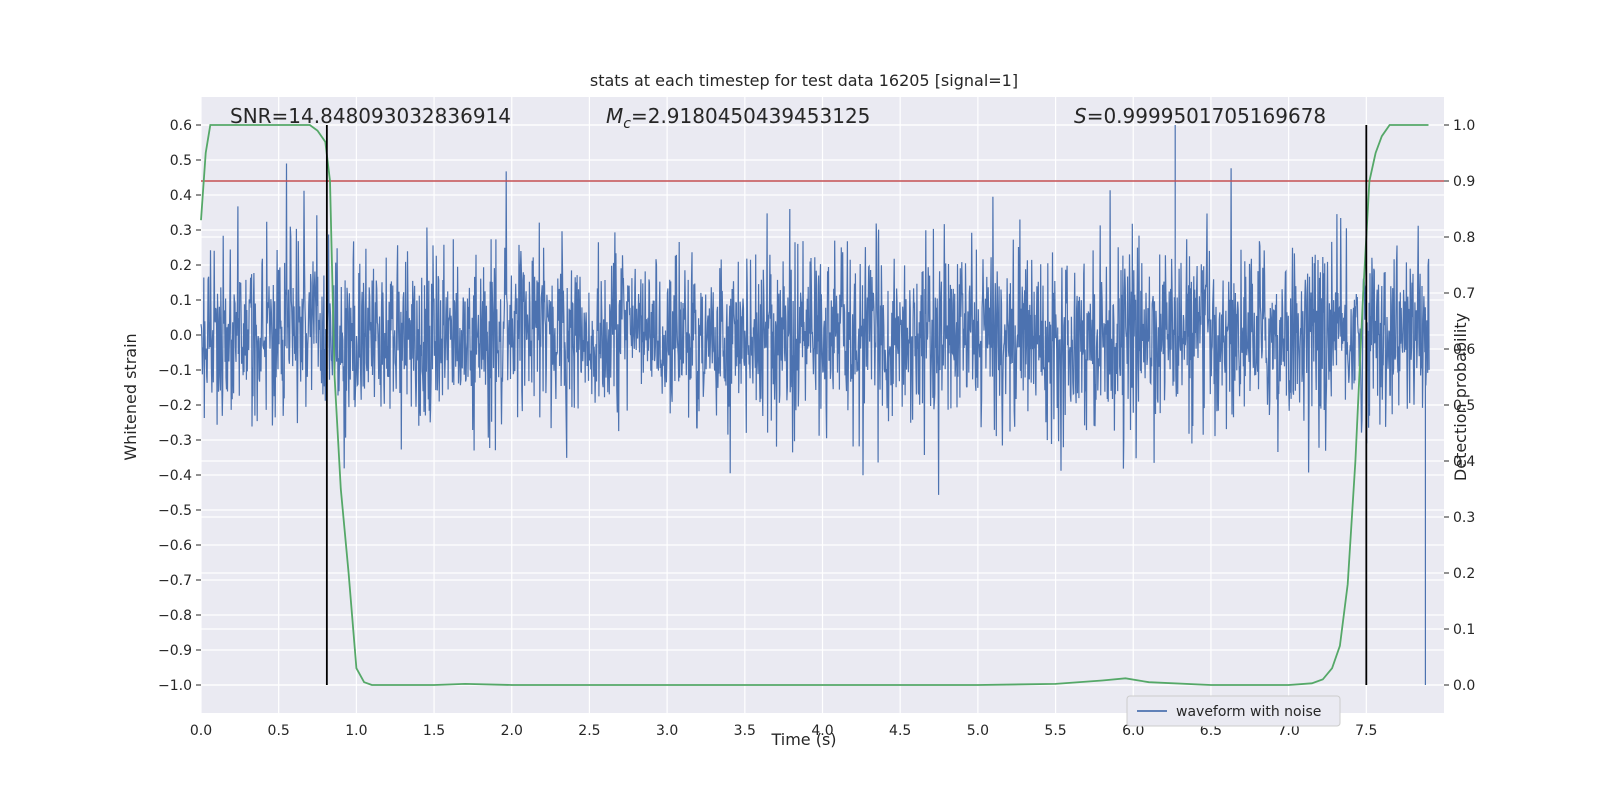 Image resolution: width=1600 pixels, height=800 pixels. What do you see at coordinates (589, 731) in the screenshot?
I see `x-tick-label: 2.5` at bounding box center [589, 731].